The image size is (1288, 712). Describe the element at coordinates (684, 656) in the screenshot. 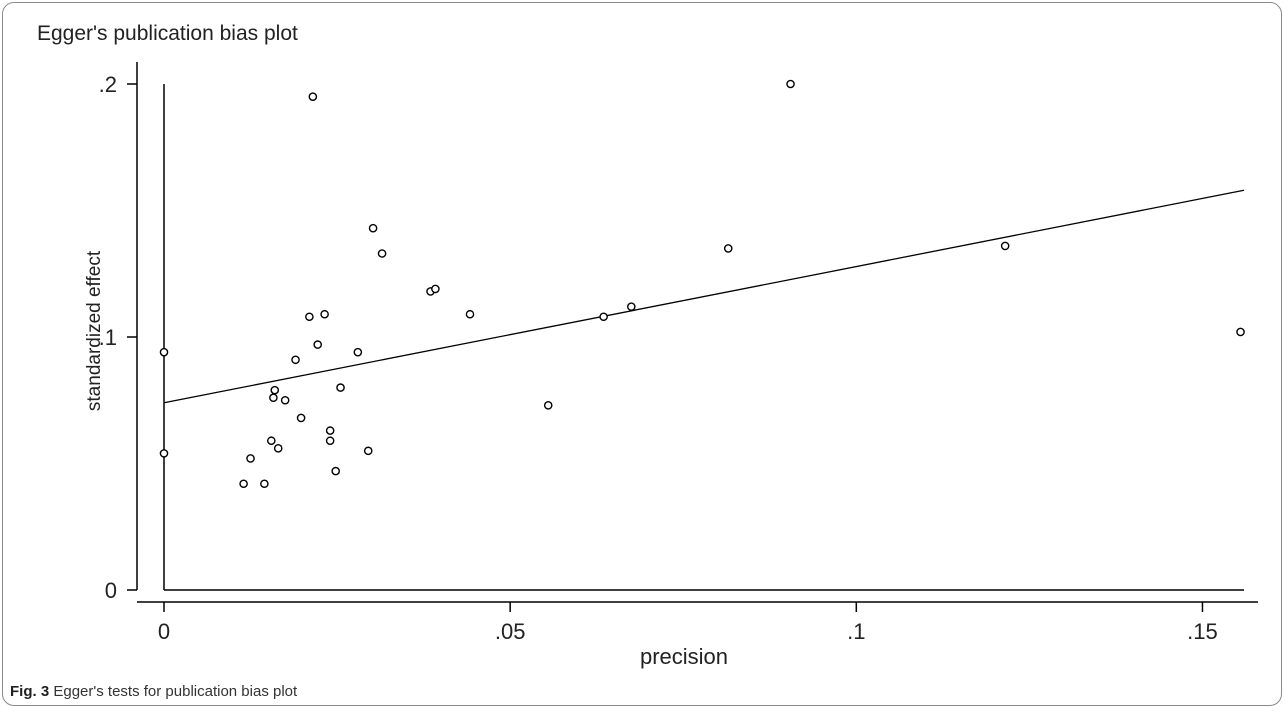

I see `x-axis-label: precision` at that location.